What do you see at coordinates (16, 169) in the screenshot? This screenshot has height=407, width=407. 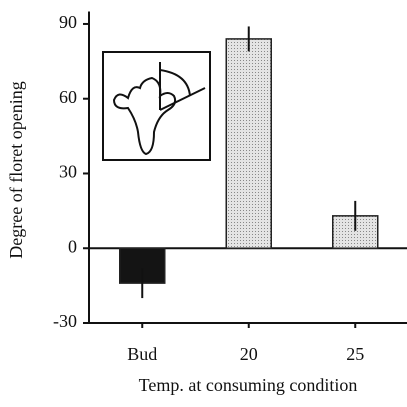 I see `y-axis-label: Degree of floret opening` at bounding box center [16, 169].